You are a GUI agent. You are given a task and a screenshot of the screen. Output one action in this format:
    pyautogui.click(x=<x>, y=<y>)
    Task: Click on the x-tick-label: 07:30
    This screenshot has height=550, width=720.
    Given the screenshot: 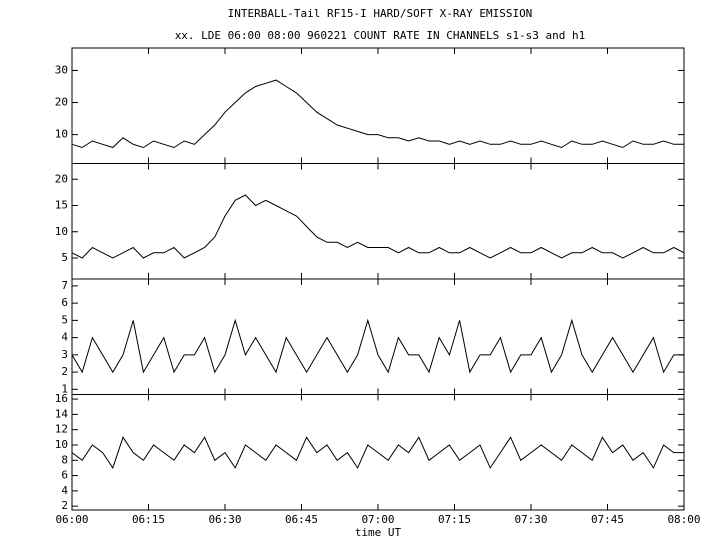 What is the action you would take?
    pyautogui.click(x=530, y=519)
    